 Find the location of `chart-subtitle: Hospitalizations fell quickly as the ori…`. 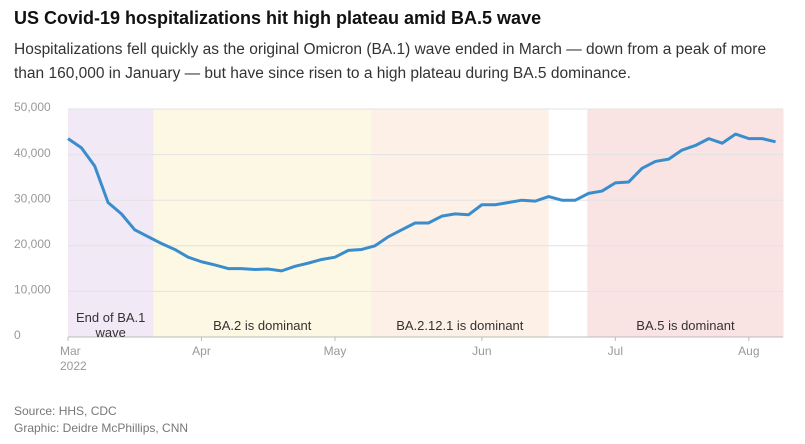

chart-subtitle: Hospitalizations fell quickly as the ori… is located at coordinates (390, 61).